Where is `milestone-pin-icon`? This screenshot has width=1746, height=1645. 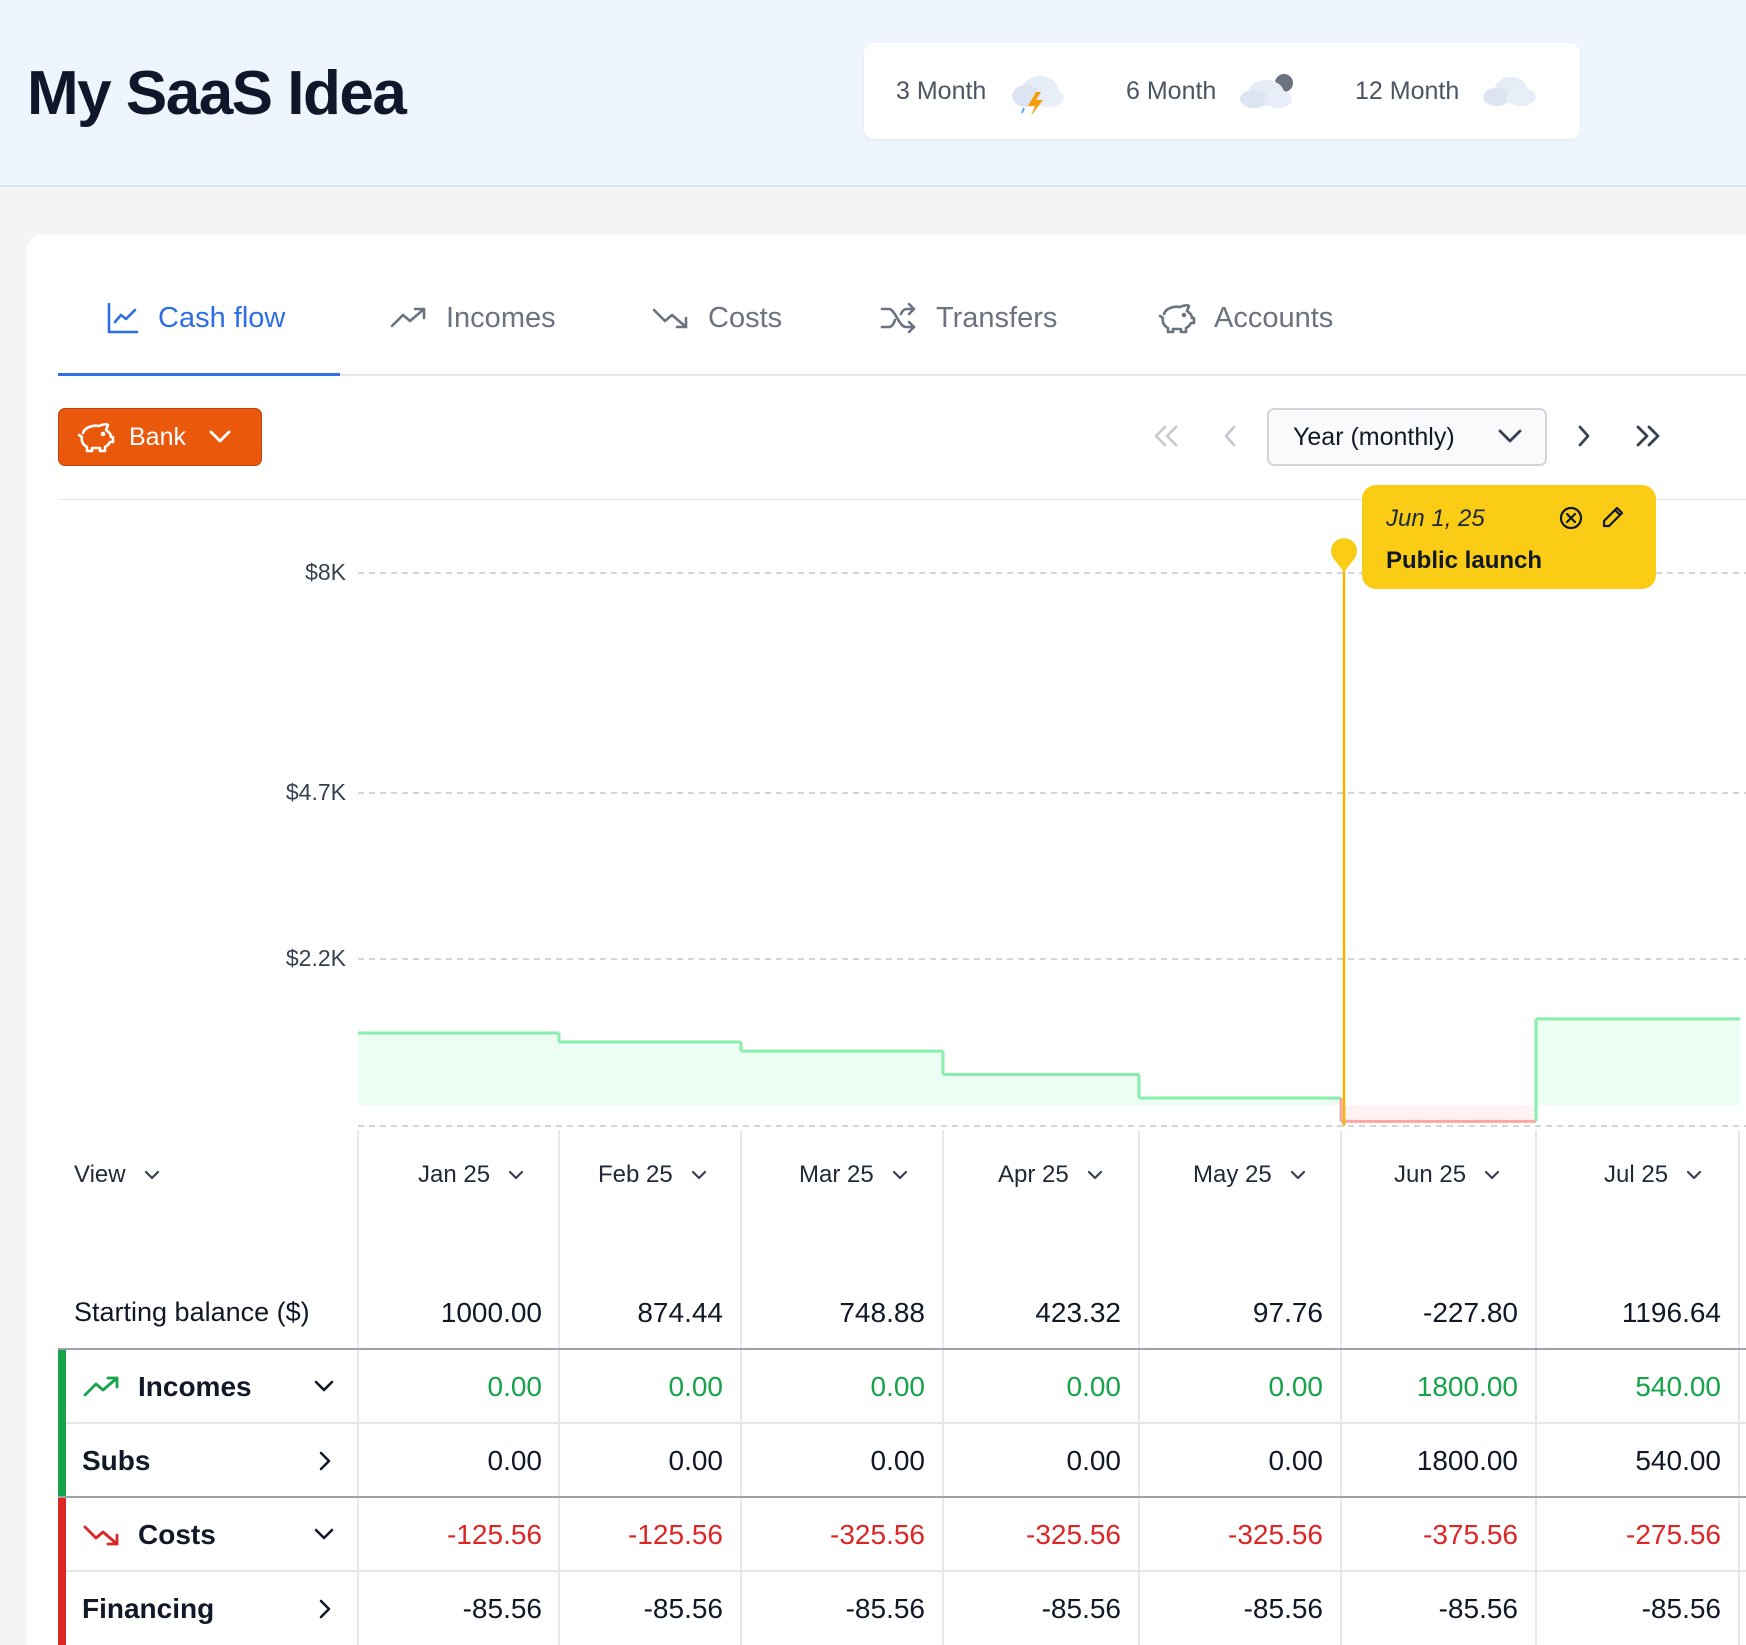
milestone-pin-icon is located at coordinates (1344, 555).